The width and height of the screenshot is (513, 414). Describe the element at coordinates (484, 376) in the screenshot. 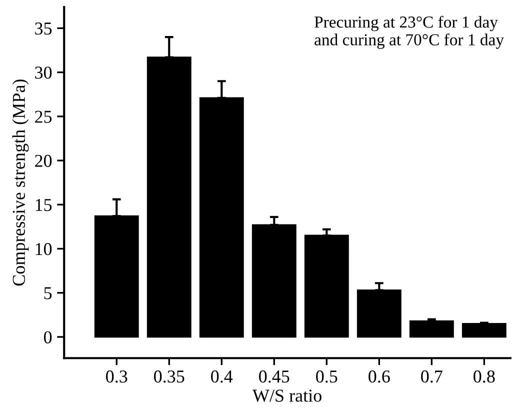

I see `x-tick-label: 0.8` at that location.